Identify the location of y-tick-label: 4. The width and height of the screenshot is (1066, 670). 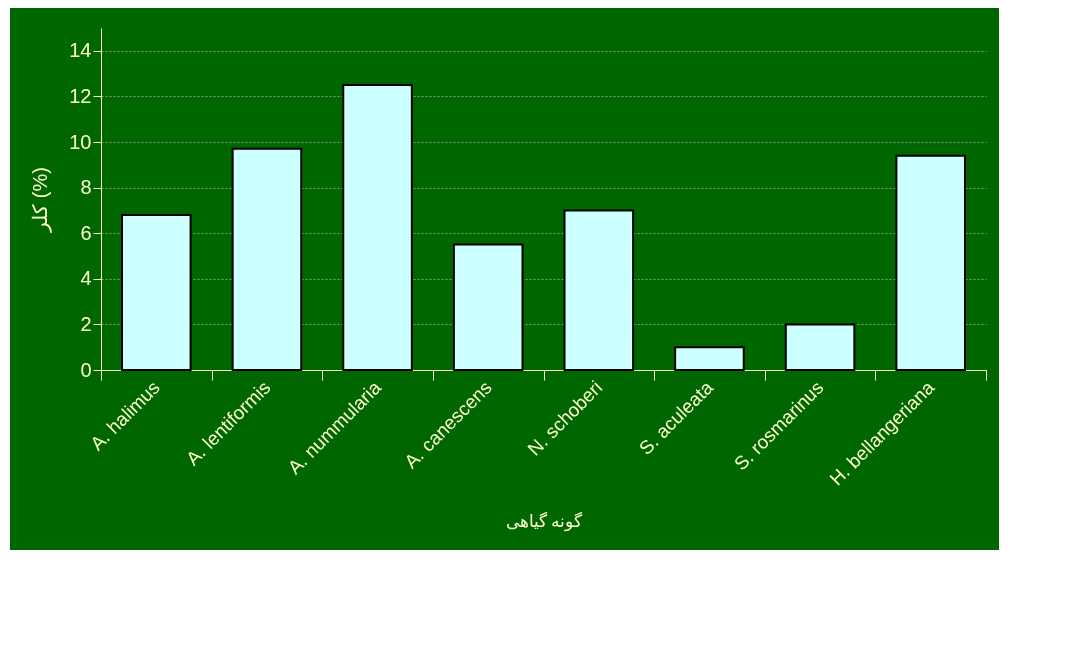
(86, 278).